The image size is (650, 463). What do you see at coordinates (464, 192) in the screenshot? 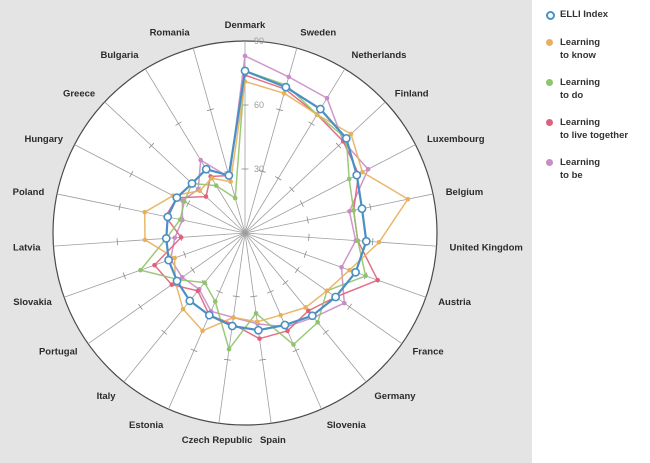
I see `category-label-belgium: Belgium` at bounding box center [464, 192].